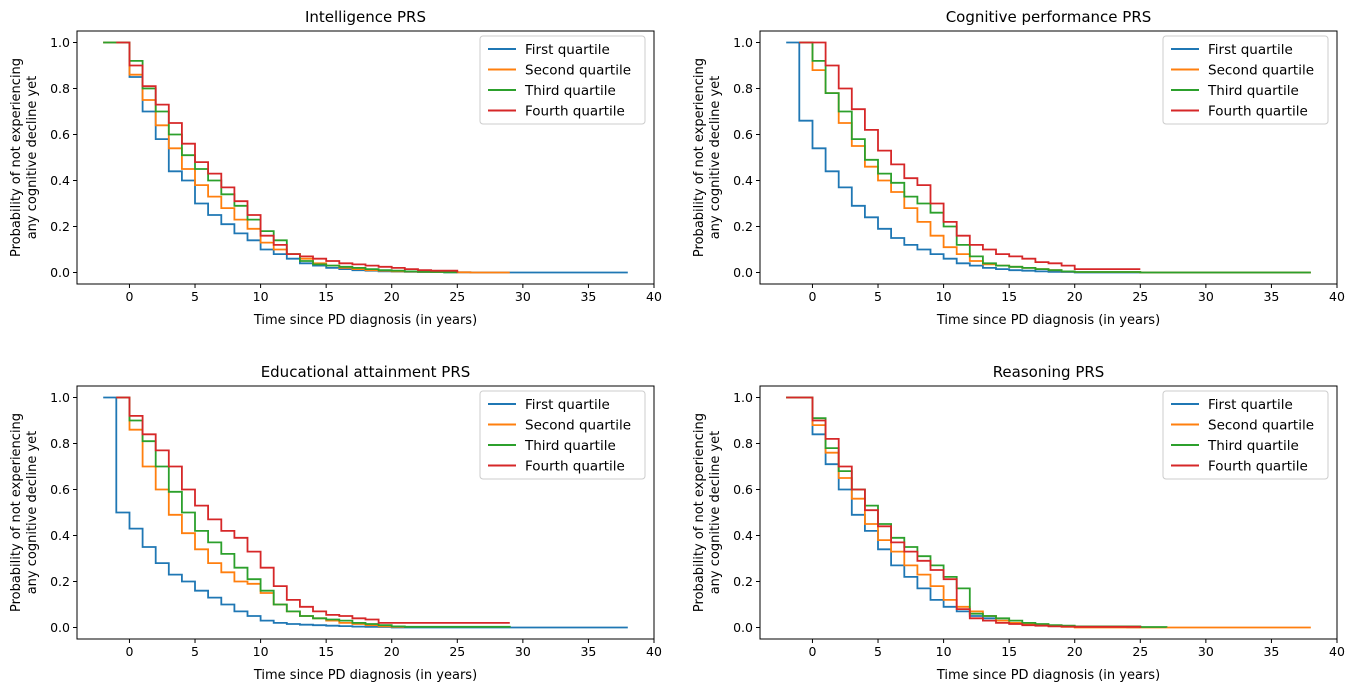 This screenshot has width=1349, height=684. Describe the element at coordinates (366, 372) in the screenshot. I see `chart-title: Educational attainment PRS` at that location.